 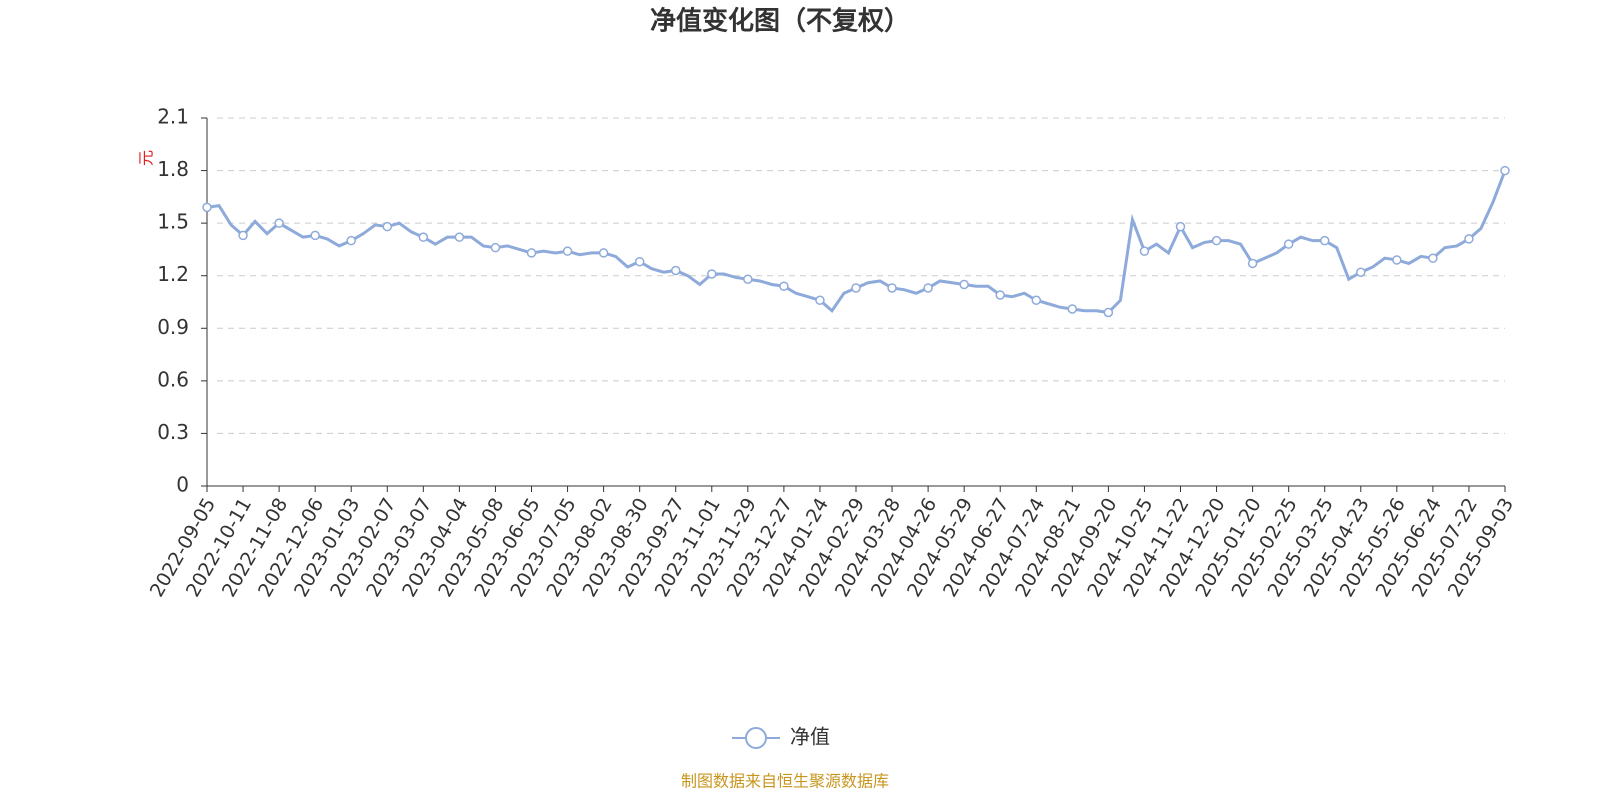 I want to click on y-axis-label: 元, so click(x=146, y=158).